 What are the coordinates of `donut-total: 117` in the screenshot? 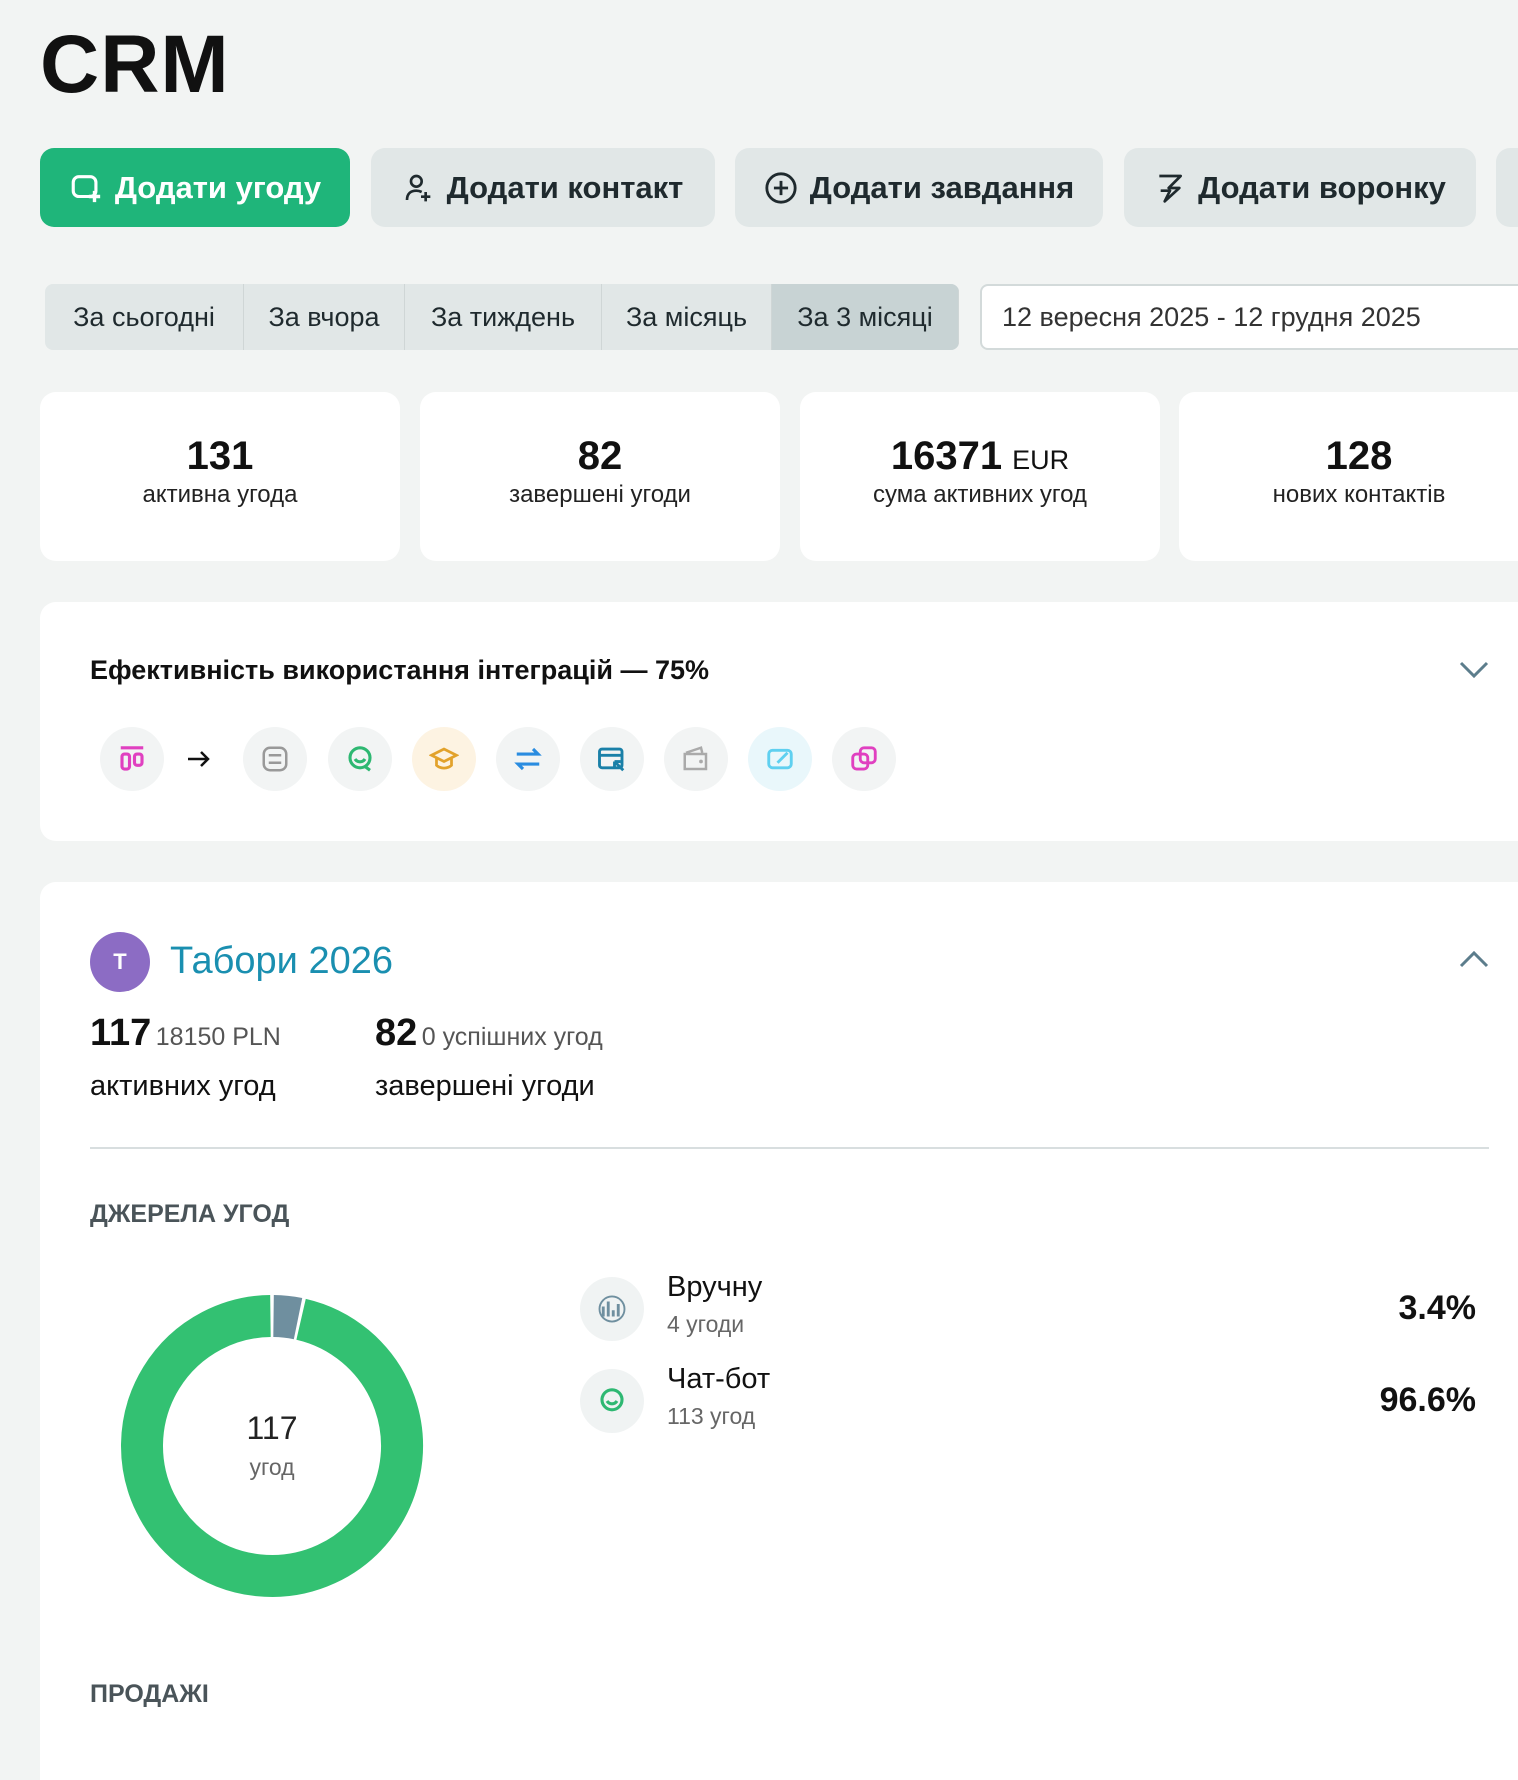 It's located at (271, 1428).